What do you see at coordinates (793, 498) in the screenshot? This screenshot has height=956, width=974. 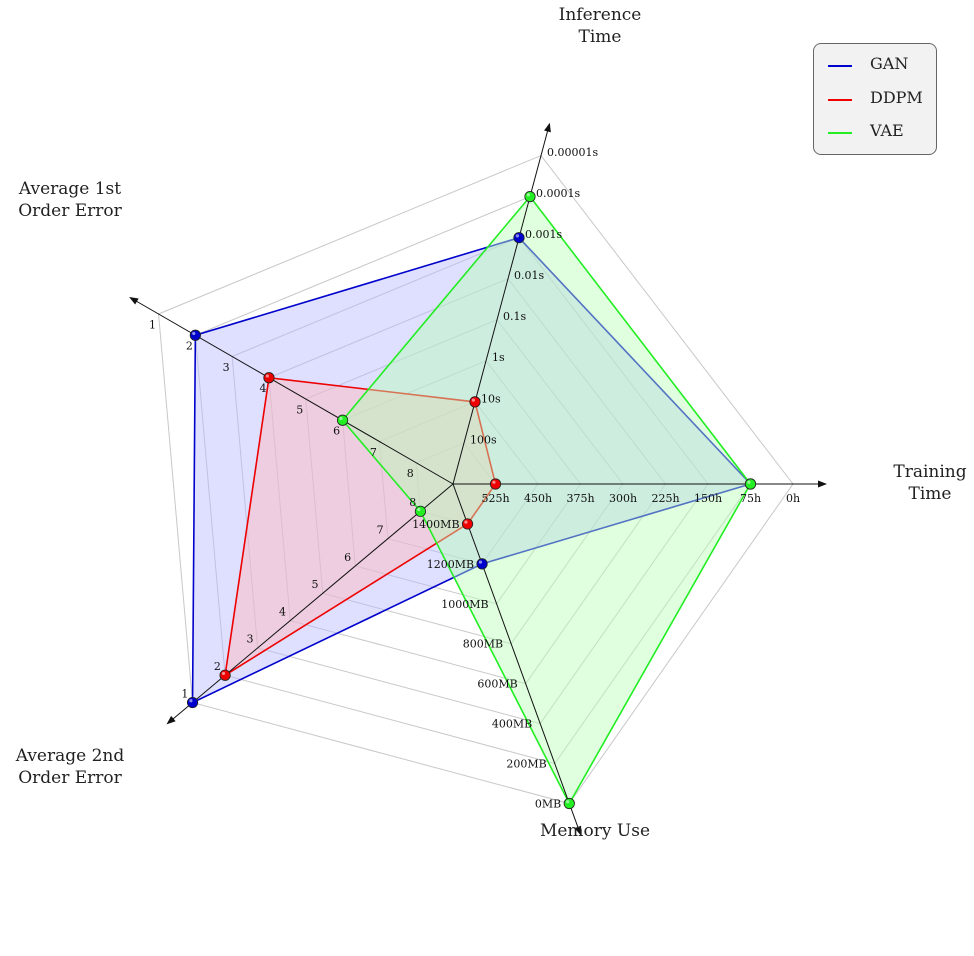 I see `tick-label-training: 0h` at bounding box center [793, 498].